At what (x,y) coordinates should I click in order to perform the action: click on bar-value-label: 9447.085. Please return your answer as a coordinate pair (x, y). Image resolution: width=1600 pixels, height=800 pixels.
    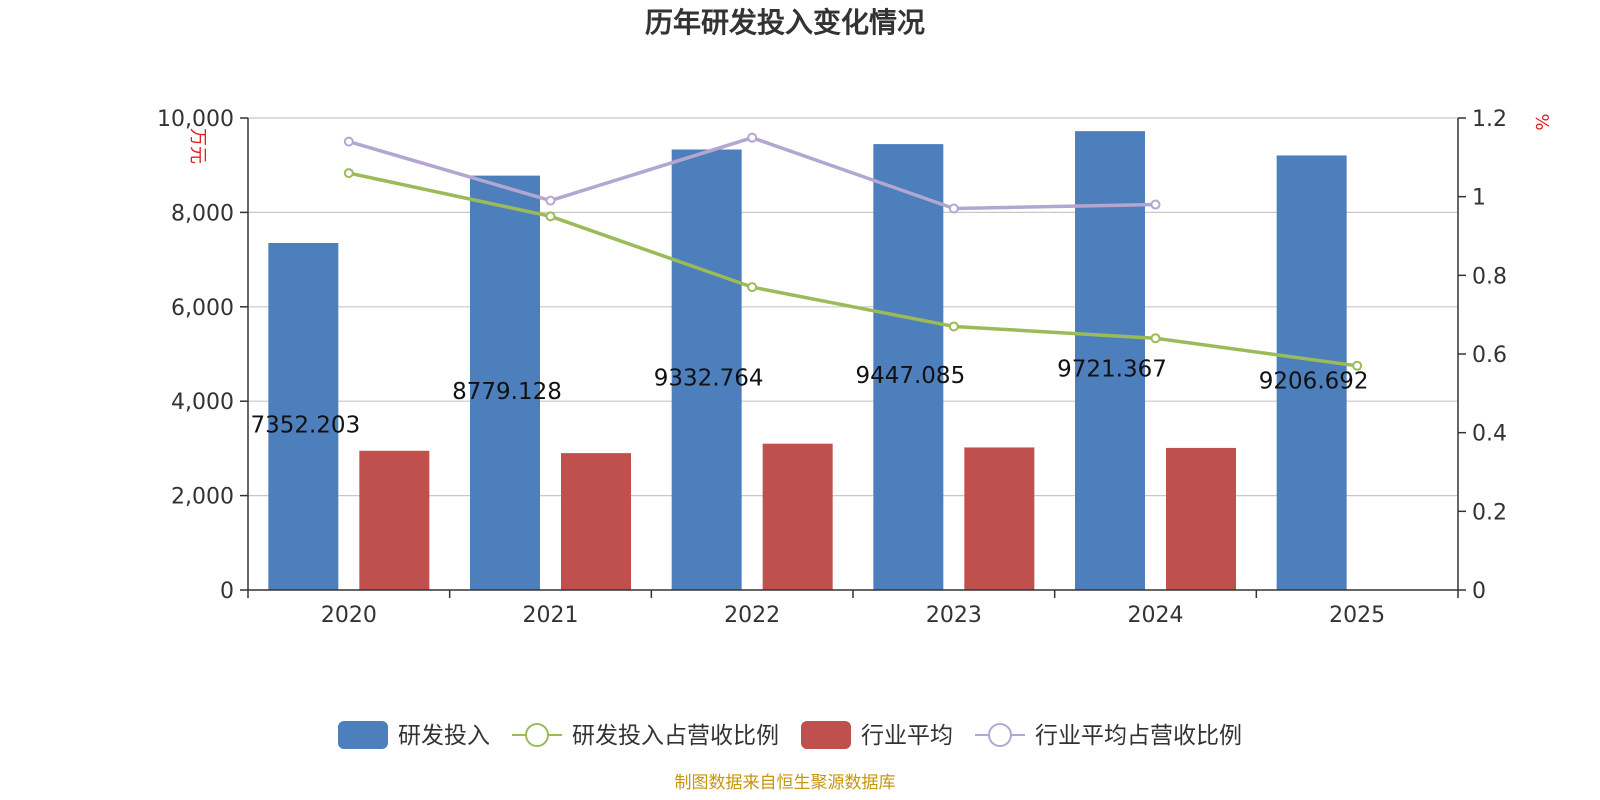
    Looking at the image, I should click on (910, 376).